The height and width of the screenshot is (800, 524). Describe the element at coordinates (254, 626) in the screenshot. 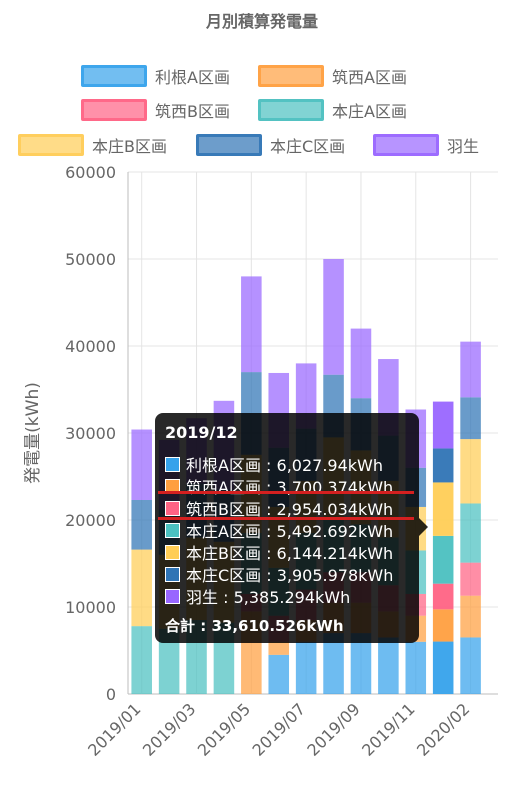

I see `tooltip-total: 合計 : 33,610.526kWh` at that location.